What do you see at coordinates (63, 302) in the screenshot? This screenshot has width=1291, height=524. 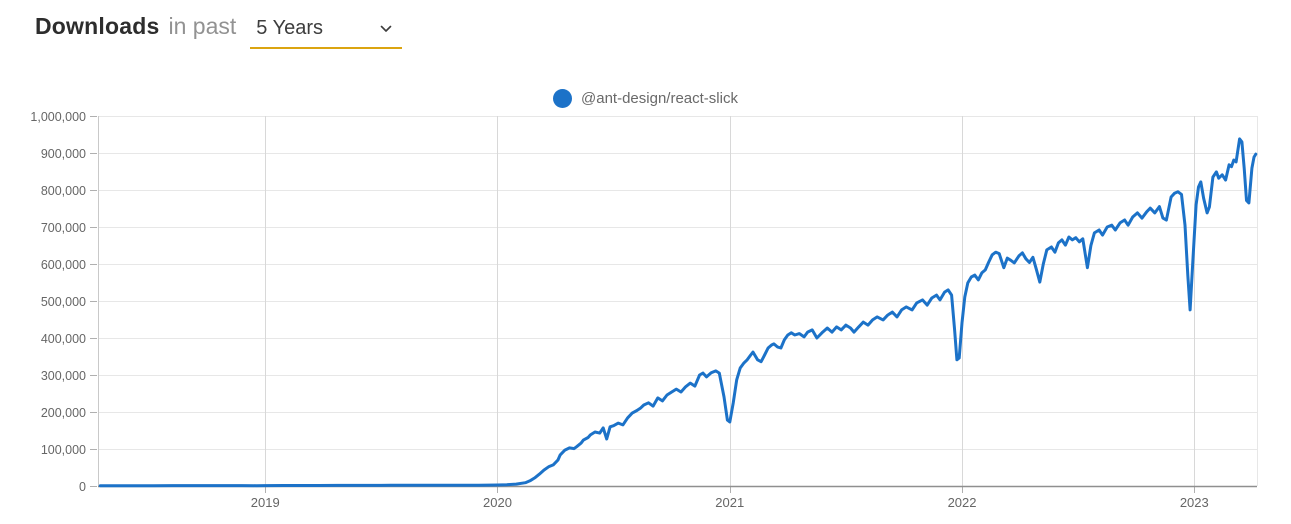 I see `y-axis-tick-label: 500,000` at bounding box center [63, 302].